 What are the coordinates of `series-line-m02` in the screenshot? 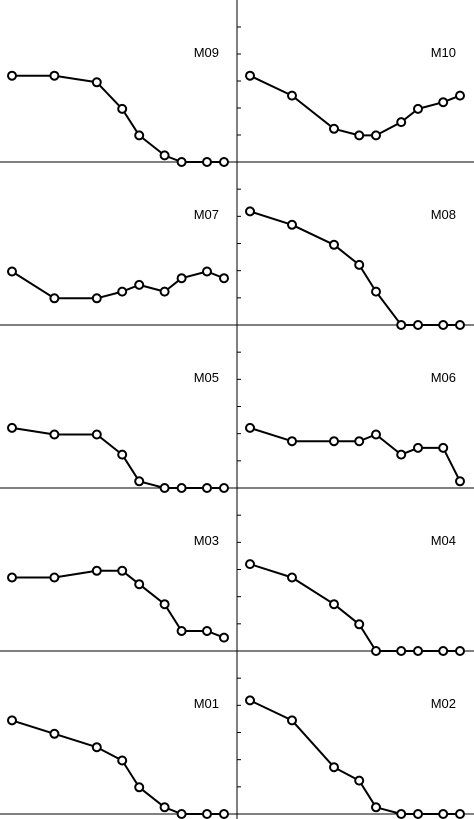 It's located at (354, 757).